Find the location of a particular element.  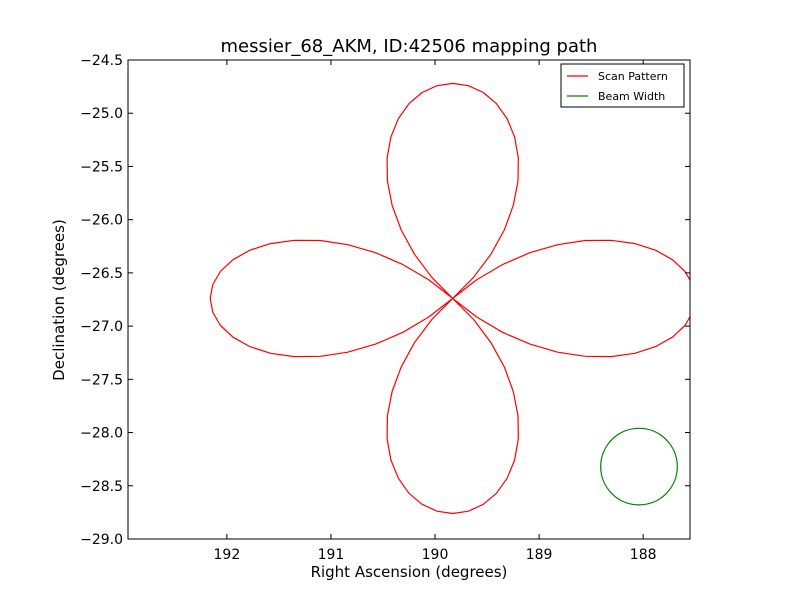

y-tick-label: −28.5 is located at coordinates (101, 487).